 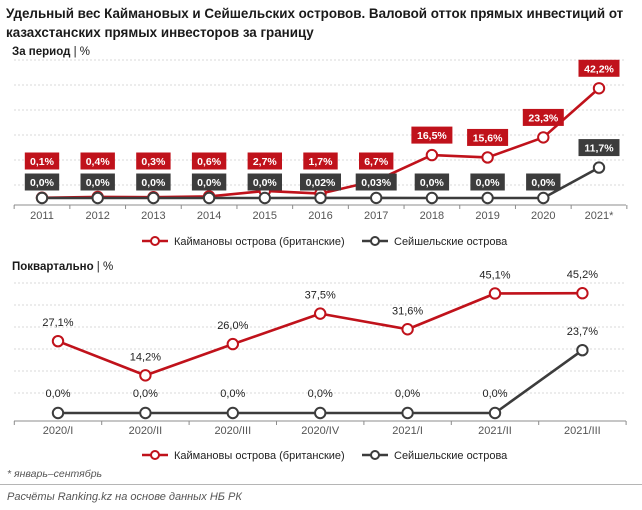 I want to click on x-tick-label: 2020/III, so click(x=232, y=431).